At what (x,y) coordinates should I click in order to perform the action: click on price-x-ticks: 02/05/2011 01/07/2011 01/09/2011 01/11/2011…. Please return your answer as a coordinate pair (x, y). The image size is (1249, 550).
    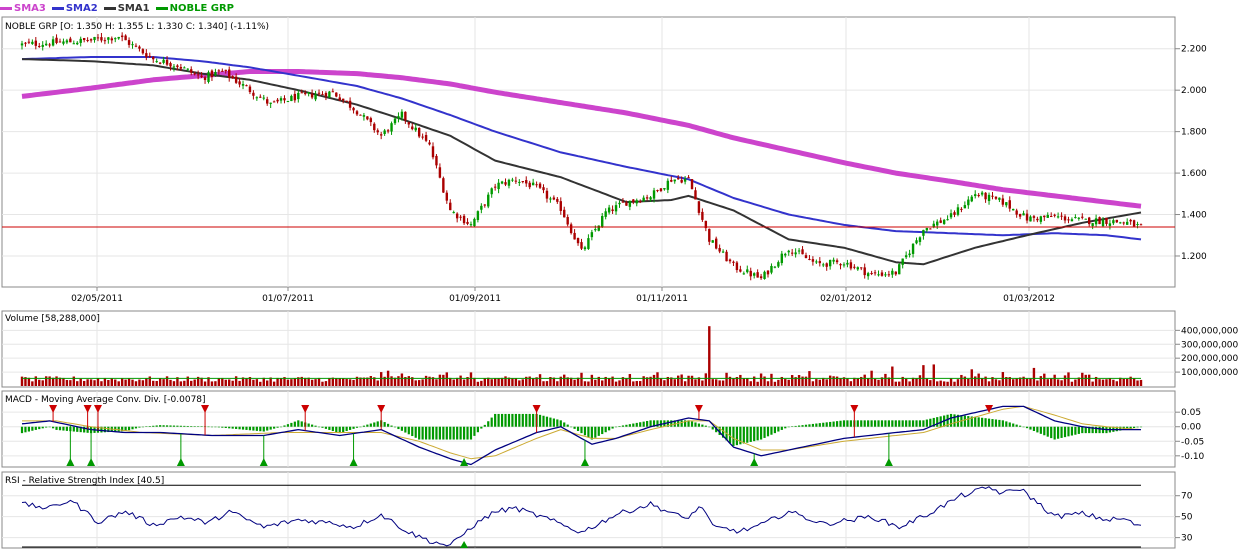
    Looking at the image, I should click on (563, 295).